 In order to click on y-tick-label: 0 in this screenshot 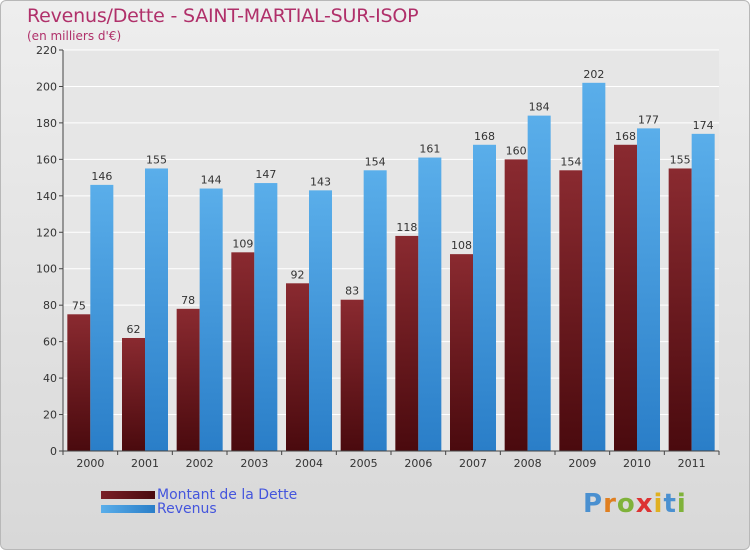, I will do `click(53, 451)`.